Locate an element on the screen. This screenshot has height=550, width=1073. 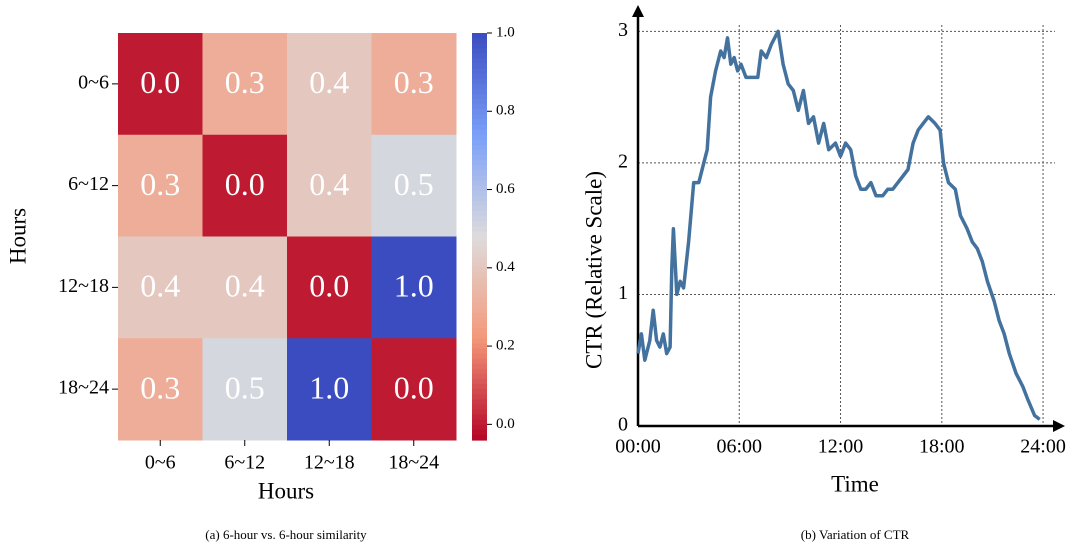
y-tick-label: 6~12 is located at coordinates (88, 184).